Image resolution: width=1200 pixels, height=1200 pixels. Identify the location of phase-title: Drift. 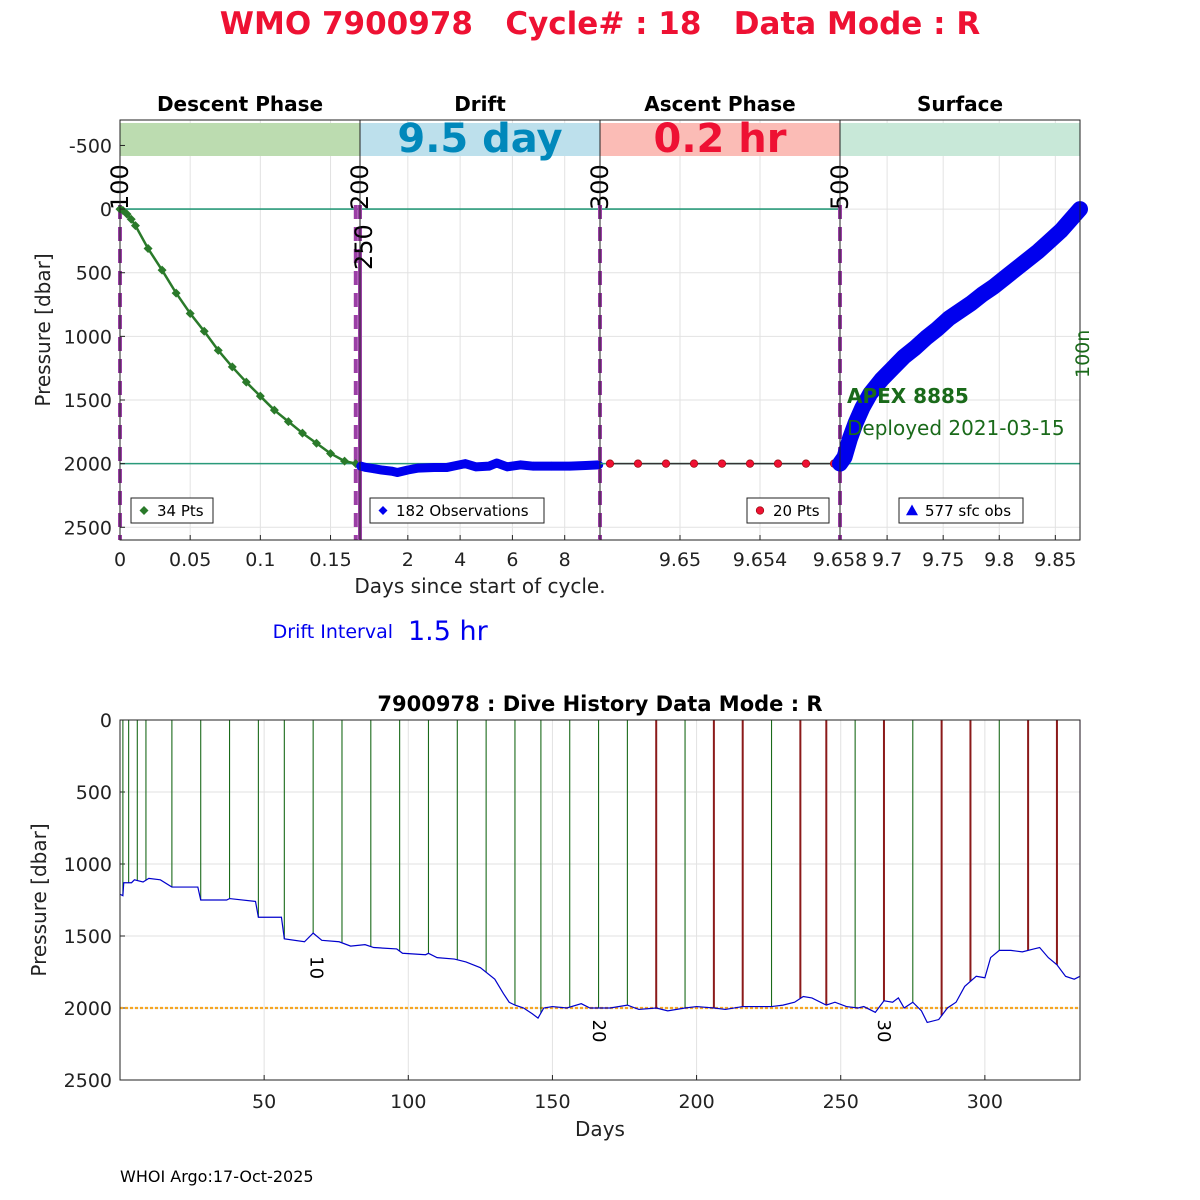
(480, 104).